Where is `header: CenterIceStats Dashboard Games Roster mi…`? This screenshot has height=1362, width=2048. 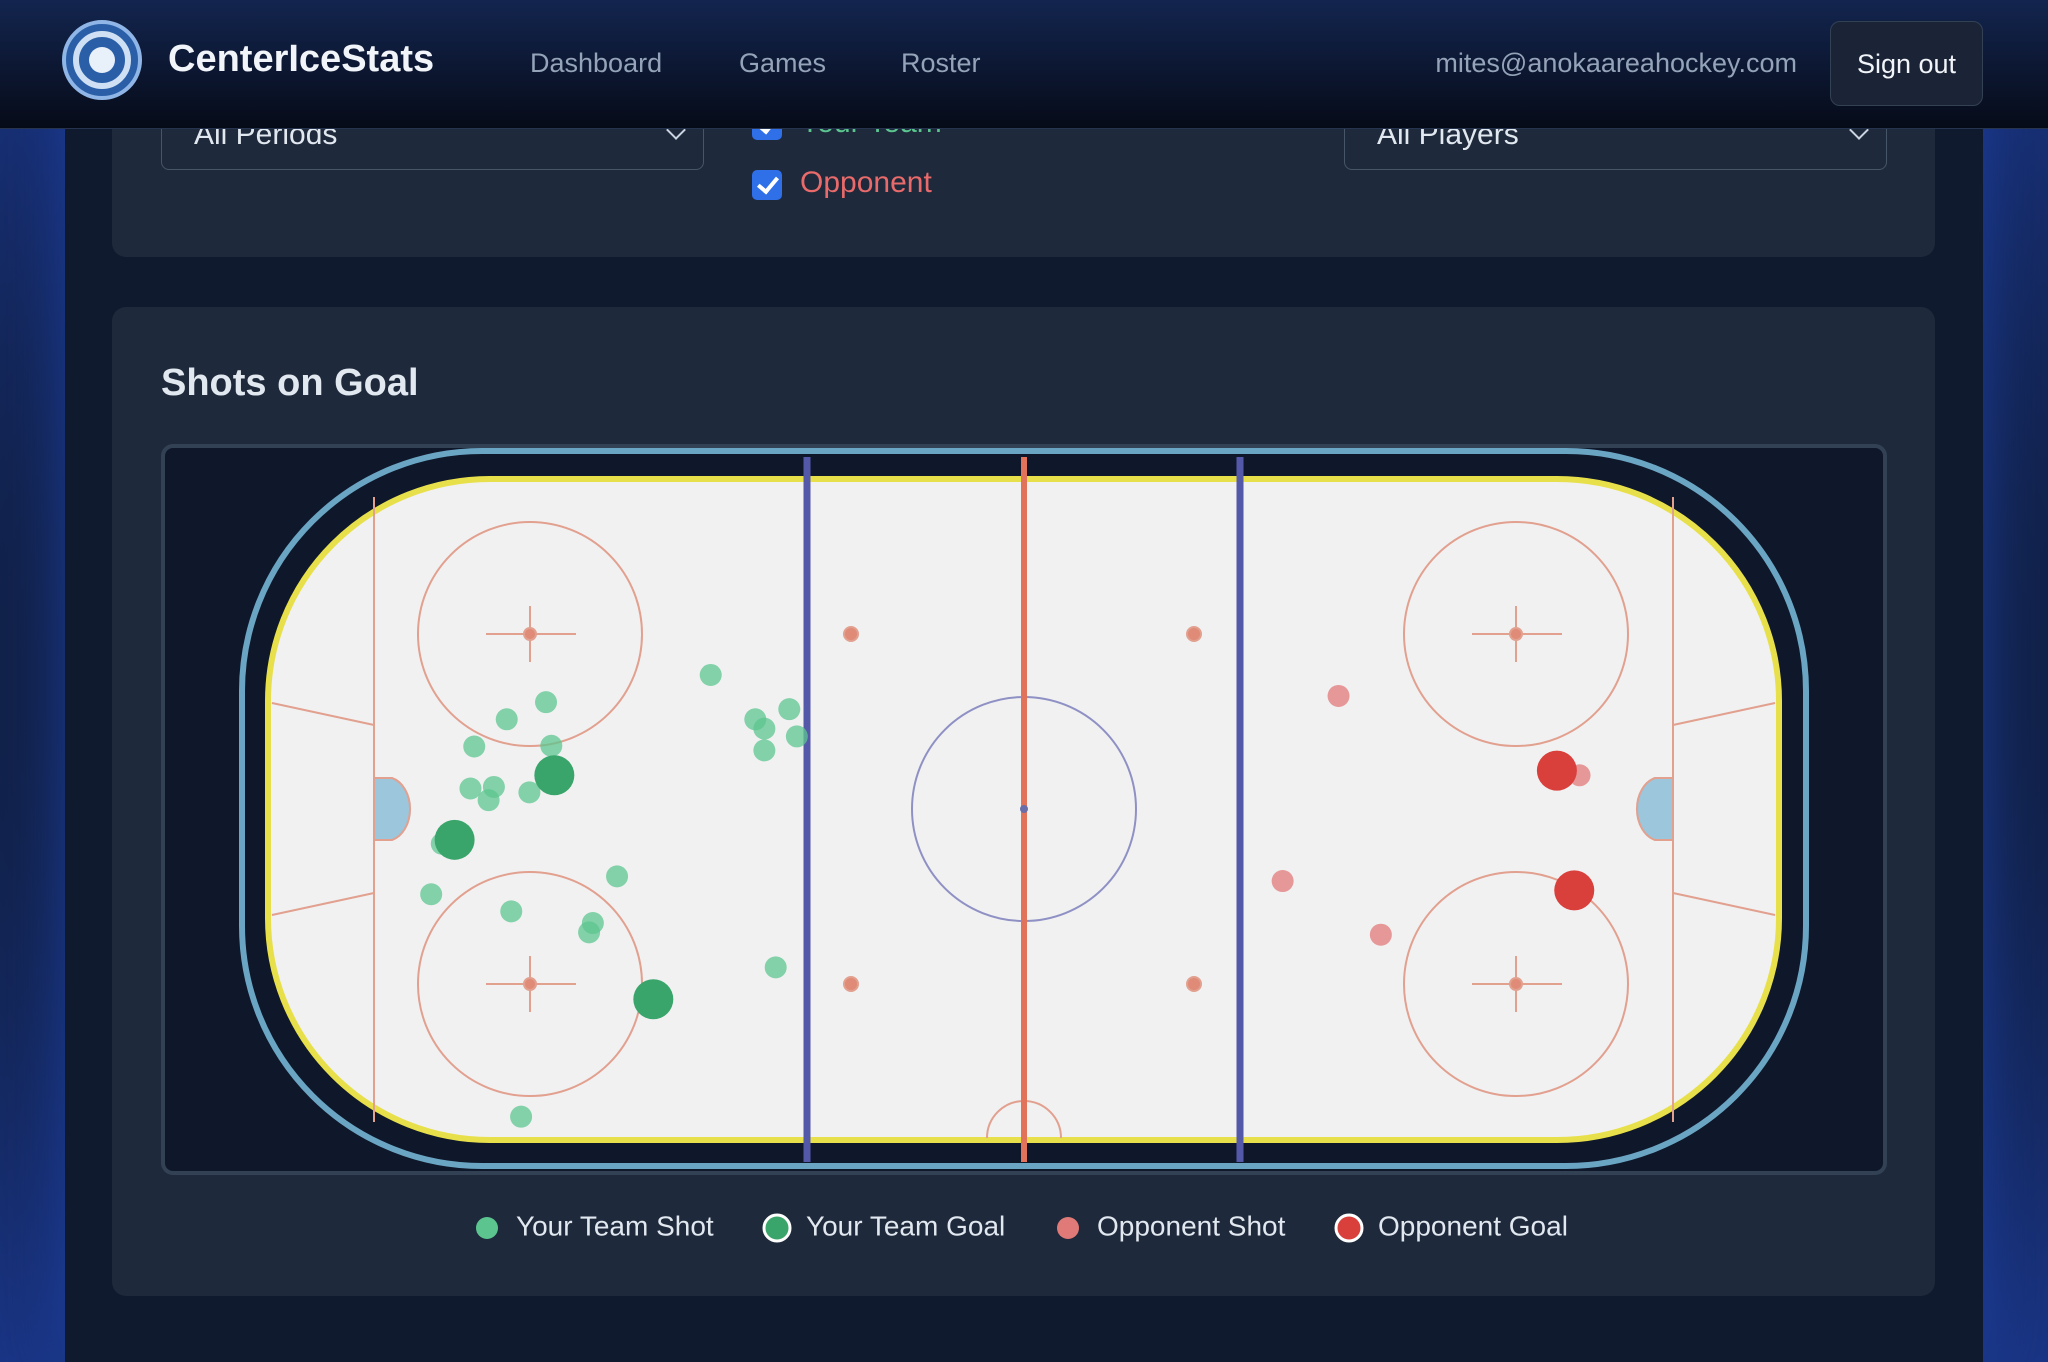
header: CenterIceStats Dashboard Games Roster mi… is located at coordinates (1024, 64).